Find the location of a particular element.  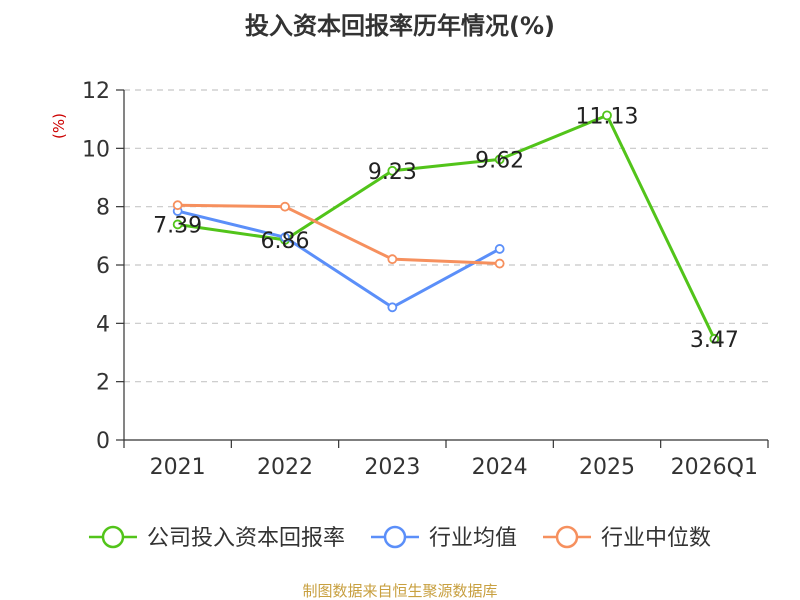

x-tick-label: 2025 is located at coordinates (607, 467).